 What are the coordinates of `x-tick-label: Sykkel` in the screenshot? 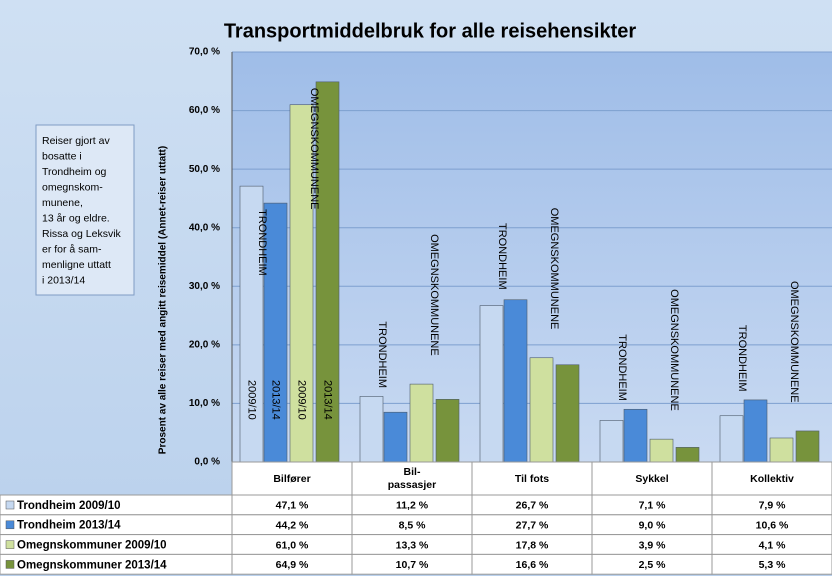 It's located at (651, 479).